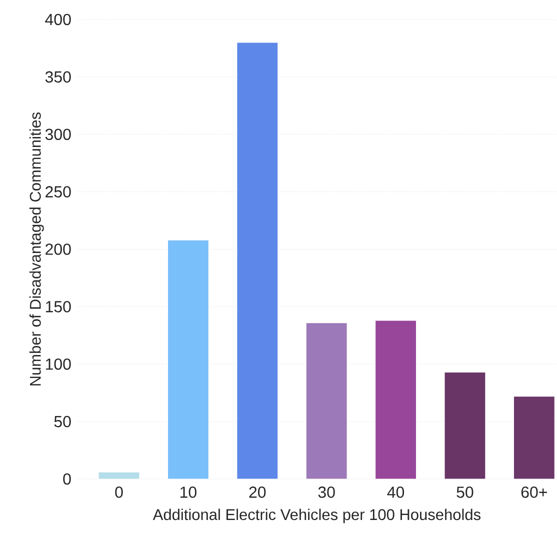  Describe the element at coordinates (58, 20) in the screenshot. I see `y-tick-label: 400` at that location.